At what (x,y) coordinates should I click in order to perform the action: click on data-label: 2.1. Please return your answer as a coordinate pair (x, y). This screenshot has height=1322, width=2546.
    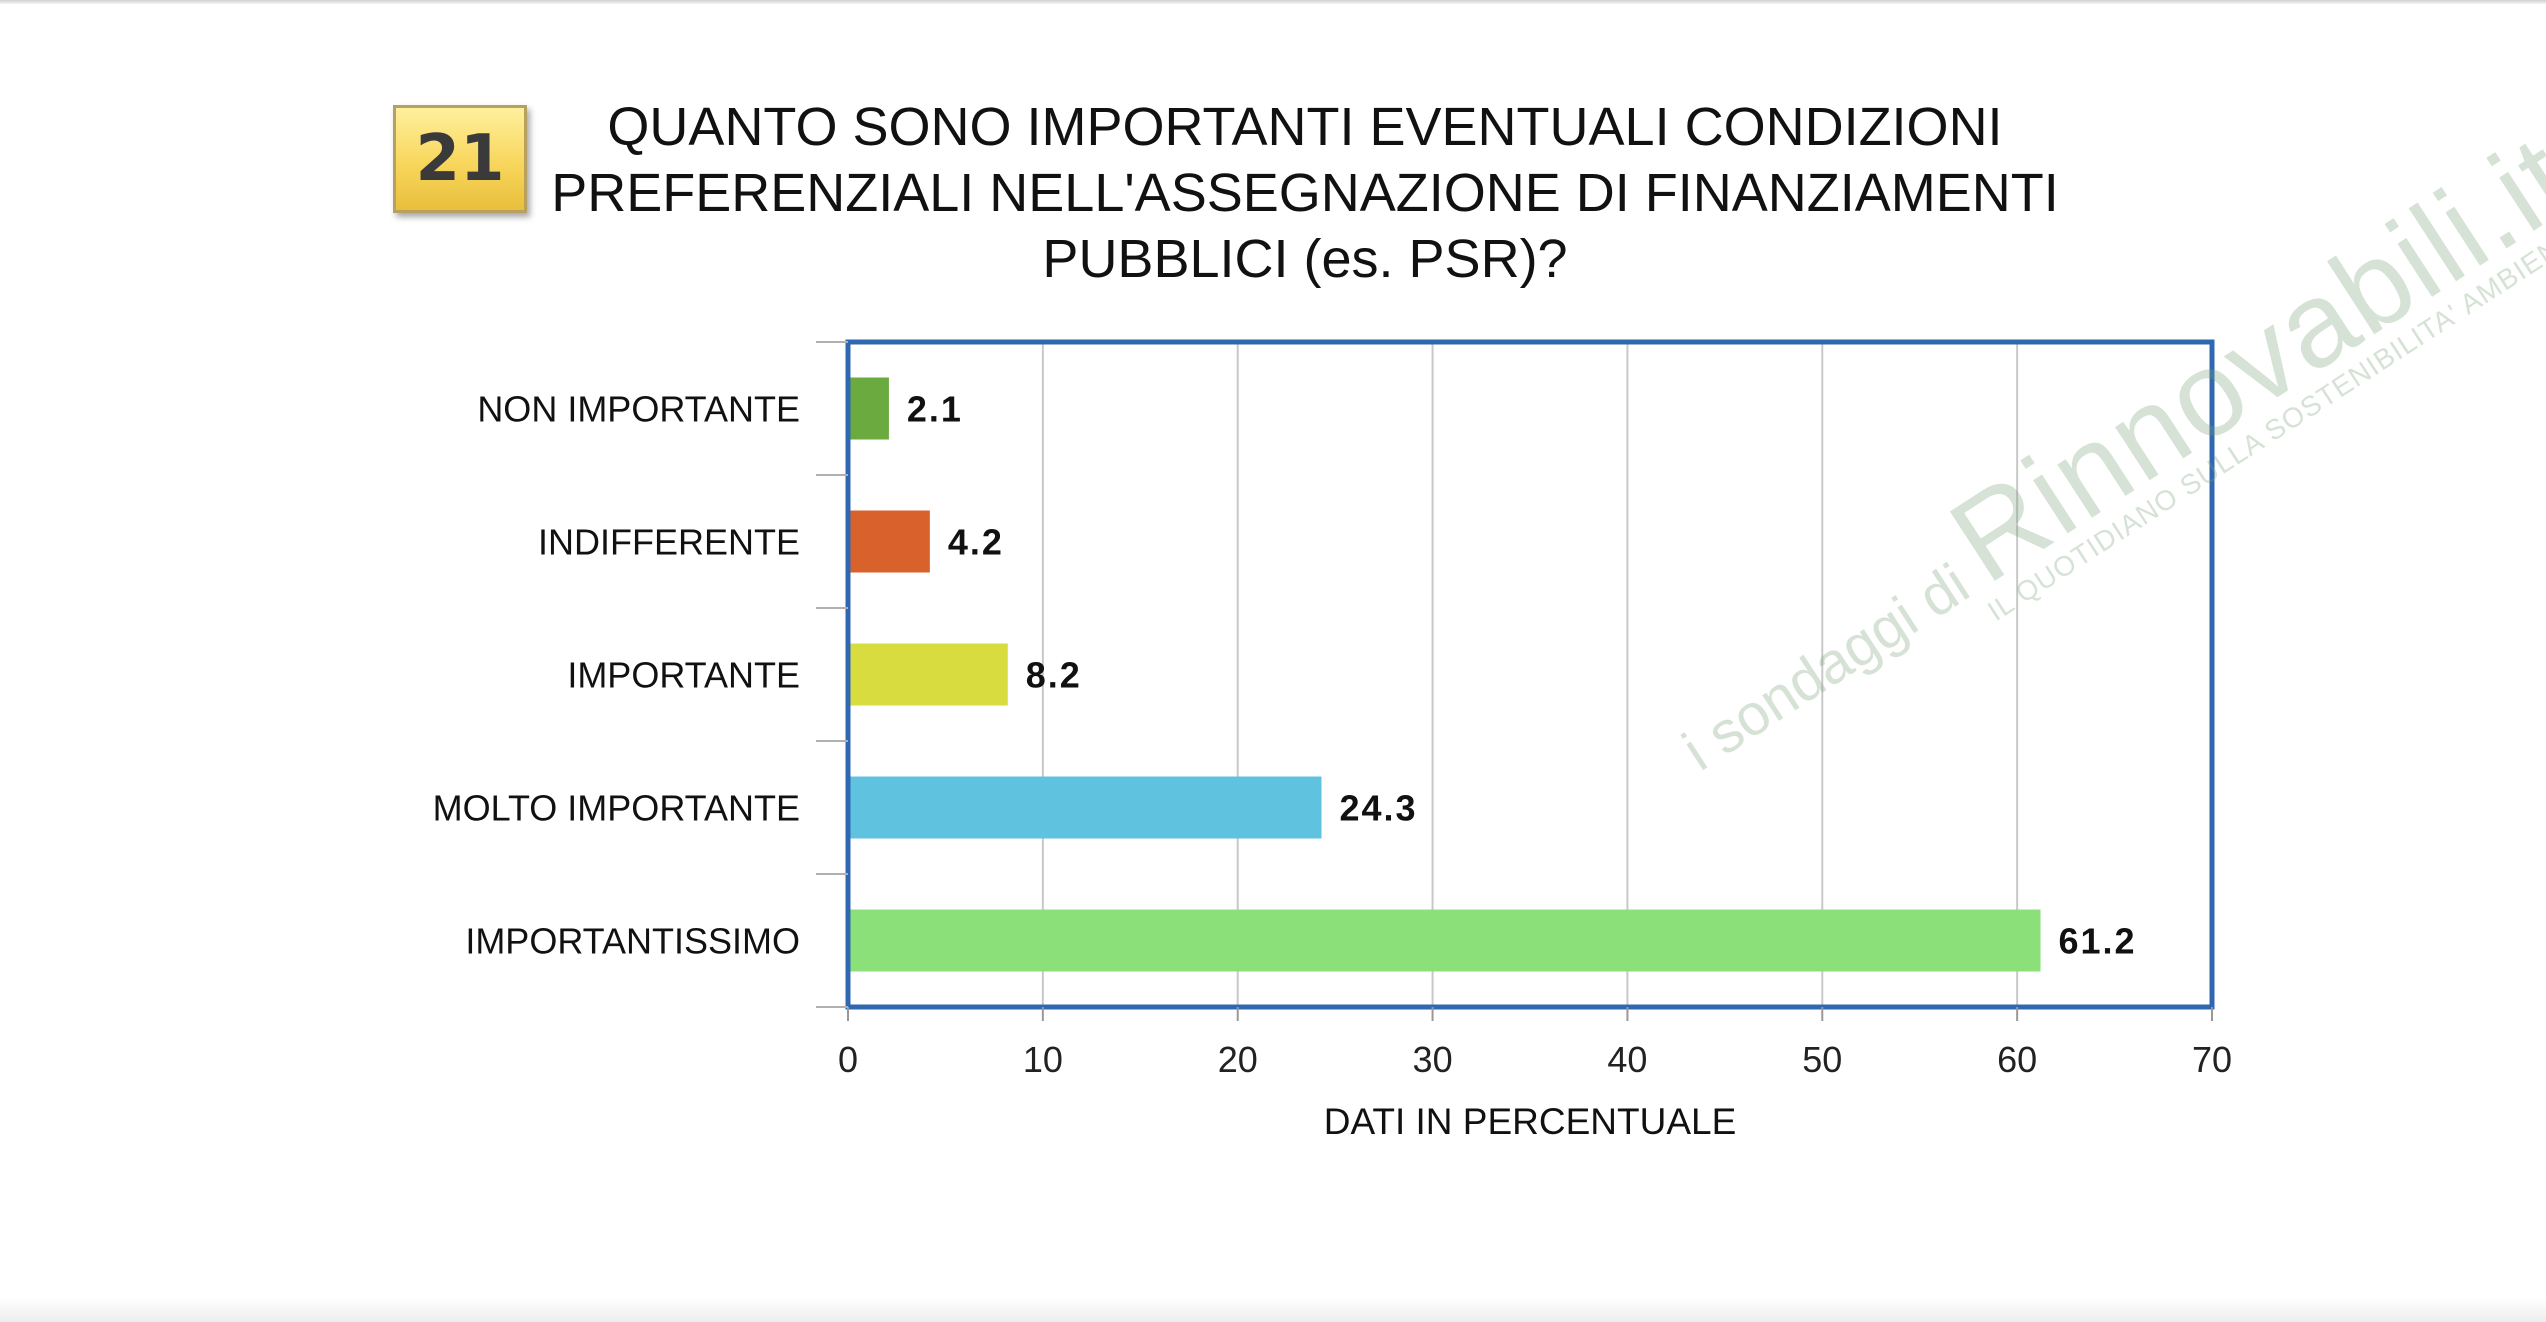
    Looking at the image, I should click on (935, 409).